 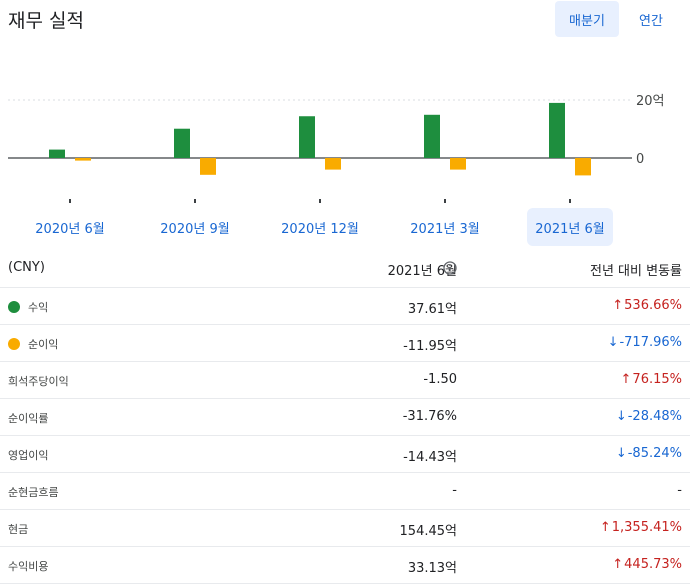 I want to click on y-tick-label: 0, so click(x=640, y=159).